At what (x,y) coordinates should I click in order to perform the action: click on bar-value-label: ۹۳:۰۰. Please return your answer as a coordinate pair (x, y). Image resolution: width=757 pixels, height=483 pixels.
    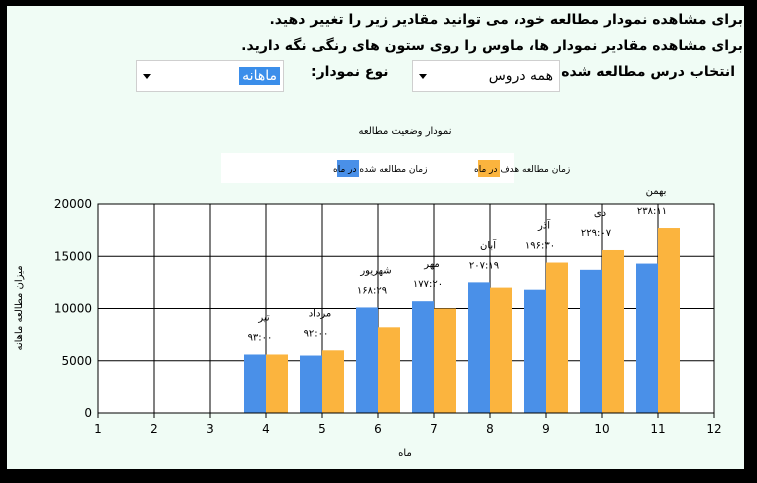
    Looking at the image, I should click on (260, 337).